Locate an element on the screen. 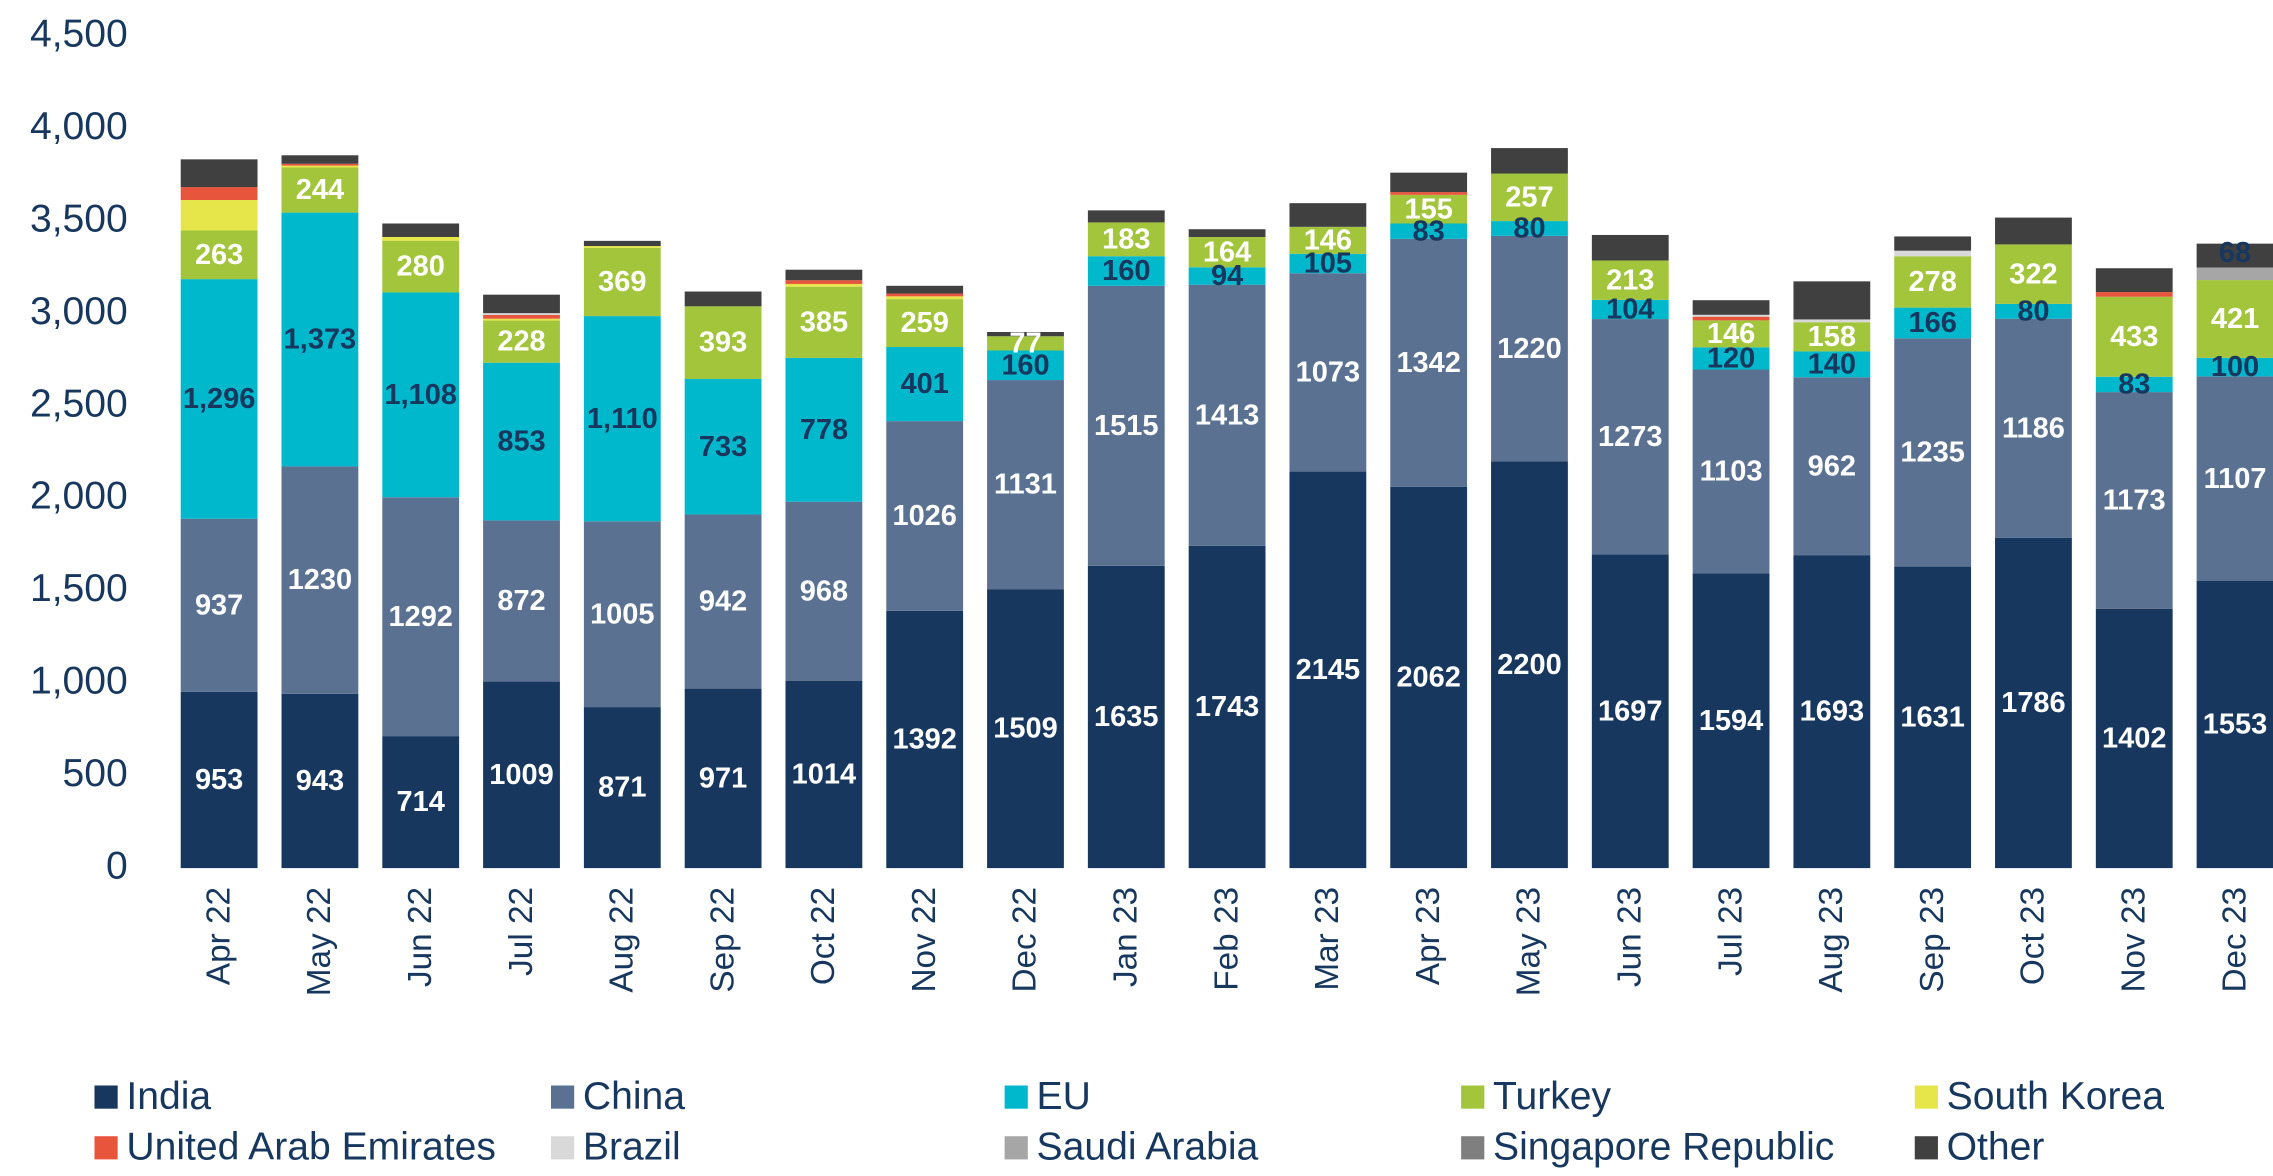  legend-label: South Korea is located at coordinates (2056, 1096).